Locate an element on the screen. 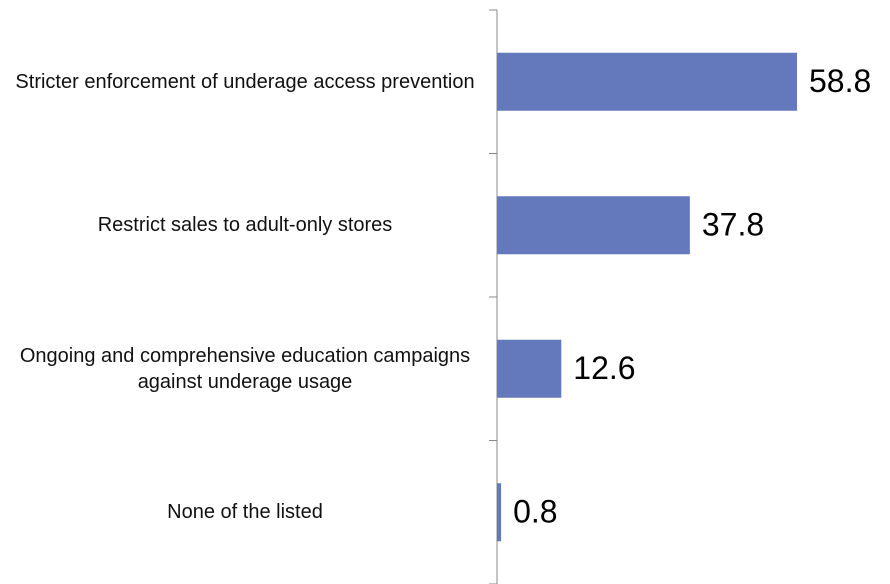  value-label: 58.8 is located at coordinates (840, 81).